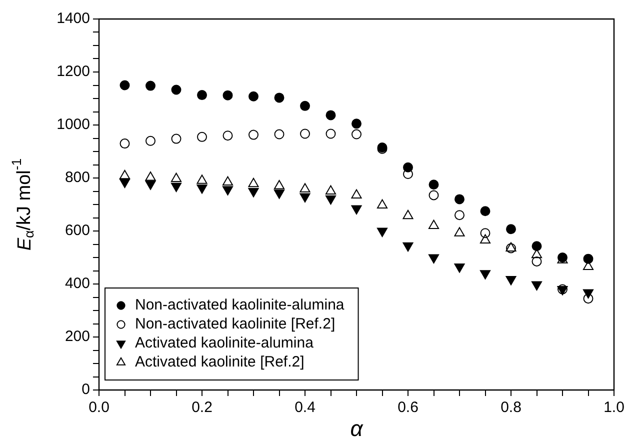  What do you see at coordinates (77, 337) in the screenshot?
I see `y-tick-label: 200` at bounding box center [77, 337].